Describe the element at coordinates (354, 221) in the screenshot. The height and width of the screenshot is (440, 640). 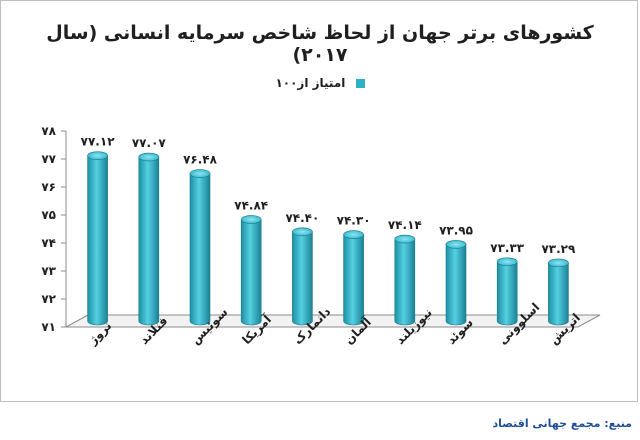
I see `data-label: ۷۴.۳۰` at that location.